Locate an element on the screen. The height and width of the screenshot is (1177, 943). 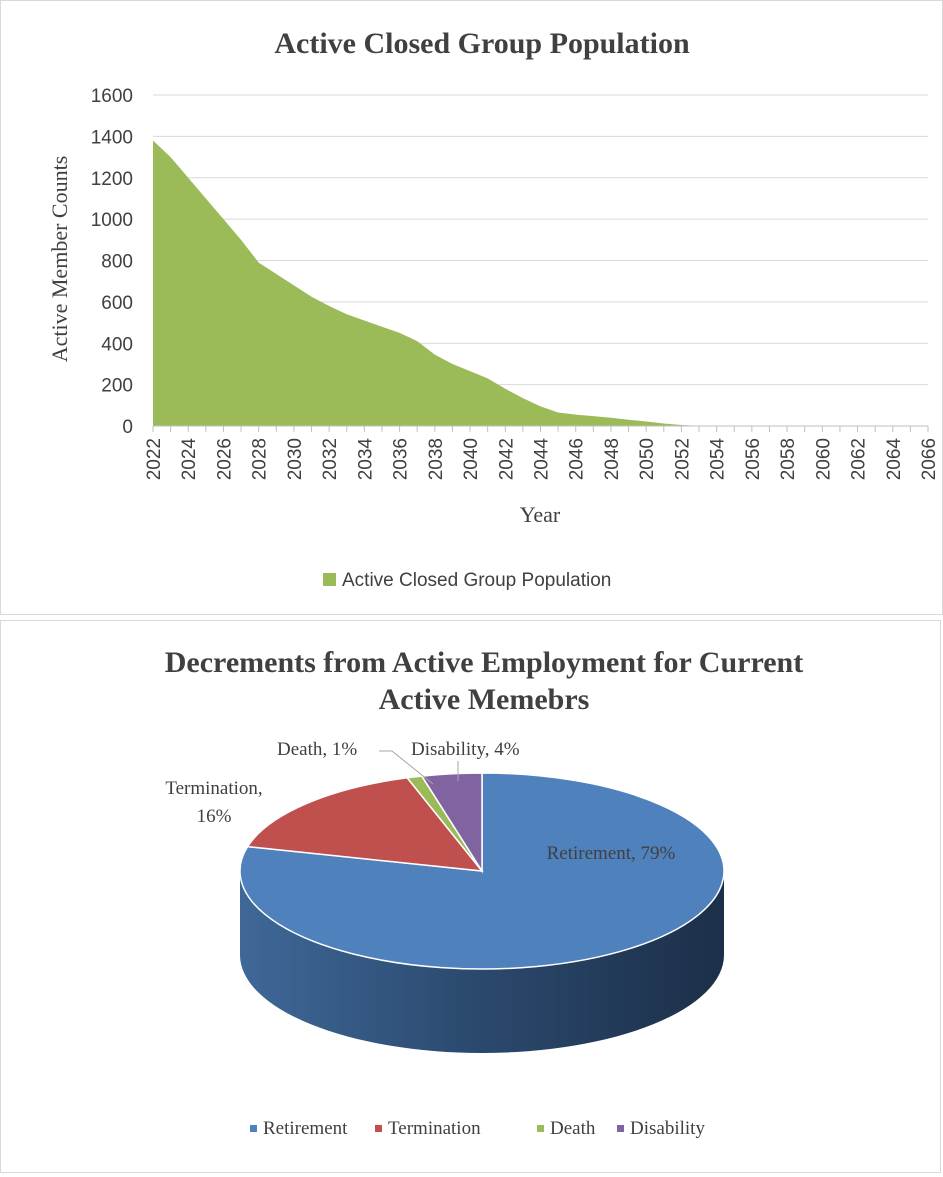
x-tick-label: 2064 is located at coordinates (894, 459).